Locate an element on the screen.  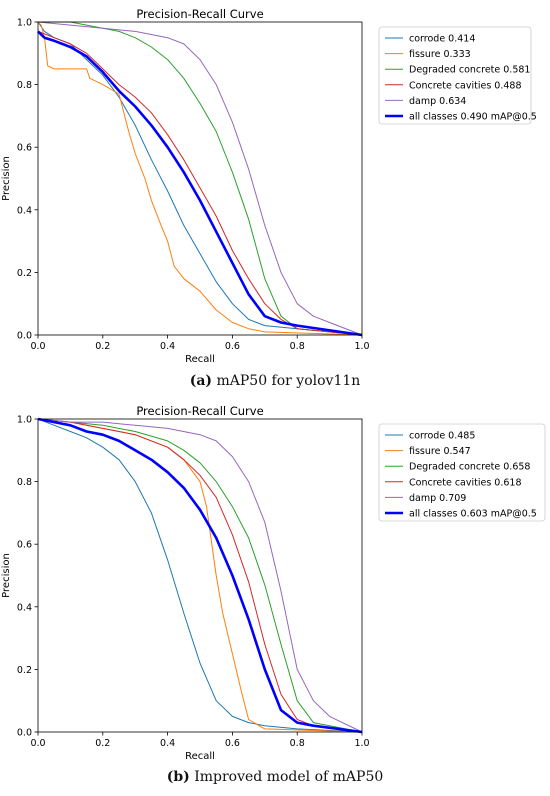
caption-b-label: (b) is located at coordinates (178, 777).